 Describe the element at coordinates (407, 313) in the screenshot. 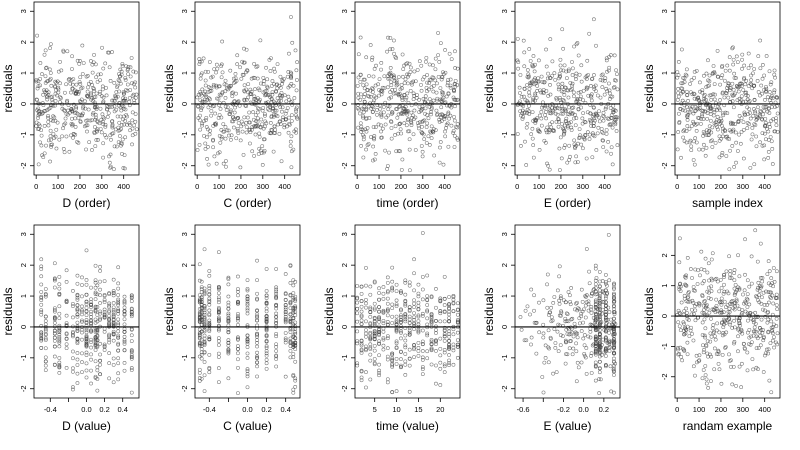

I see `points-p8` at that location.